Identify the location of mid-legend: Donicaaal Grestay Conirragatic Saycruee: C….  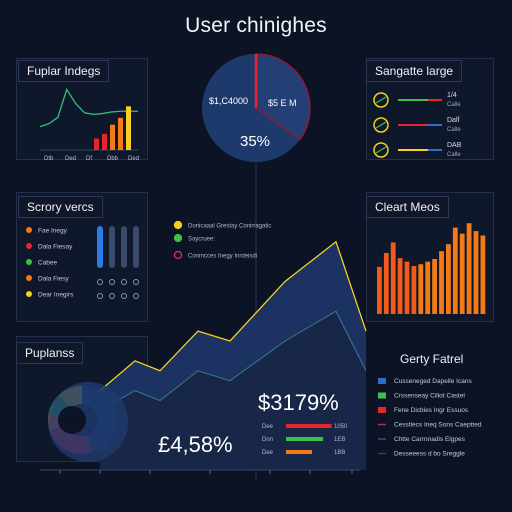
(222, 240).